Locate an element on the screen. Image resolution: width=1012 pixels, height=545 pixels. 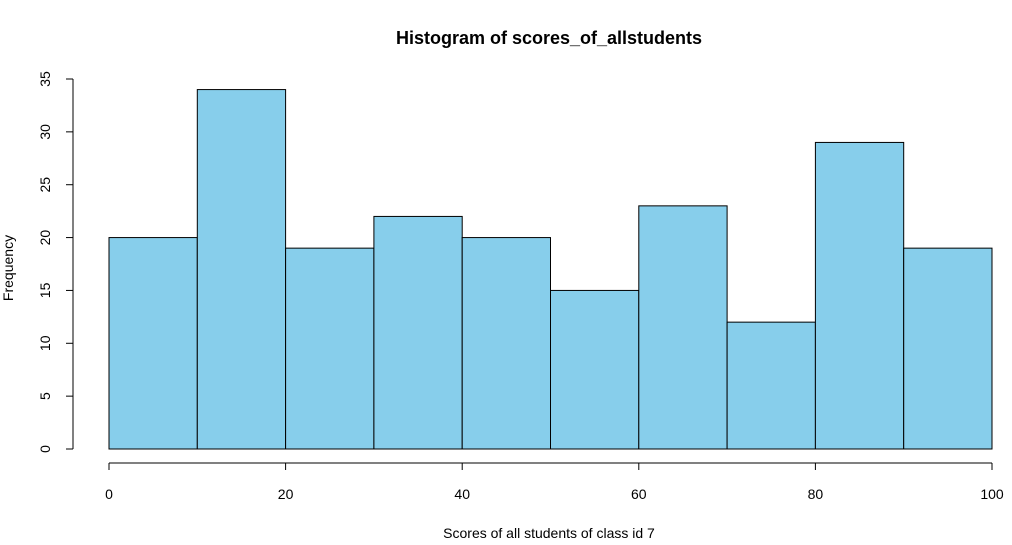
y-tick-label: 15 is located at coordinates (45, 290).